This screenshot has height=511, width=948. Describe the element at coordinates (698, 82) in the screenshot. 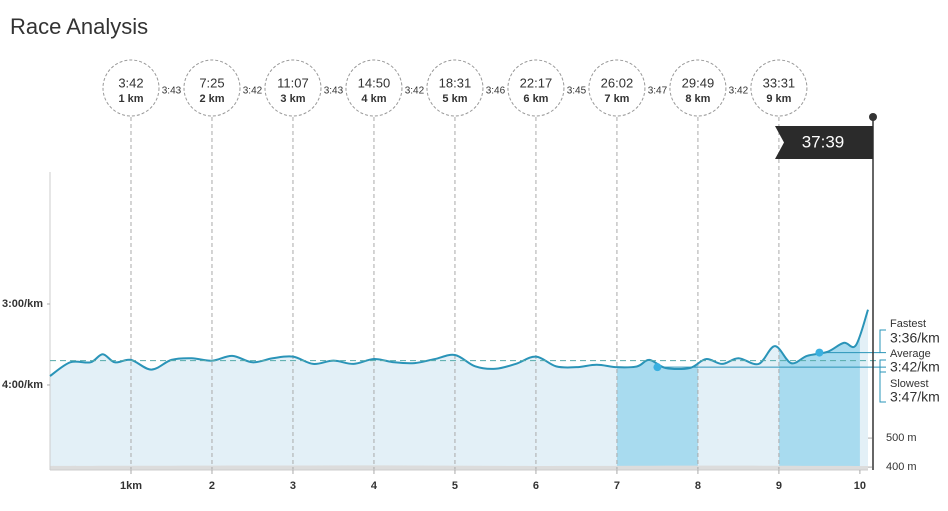

I see `split-time: 29:49` at that location.